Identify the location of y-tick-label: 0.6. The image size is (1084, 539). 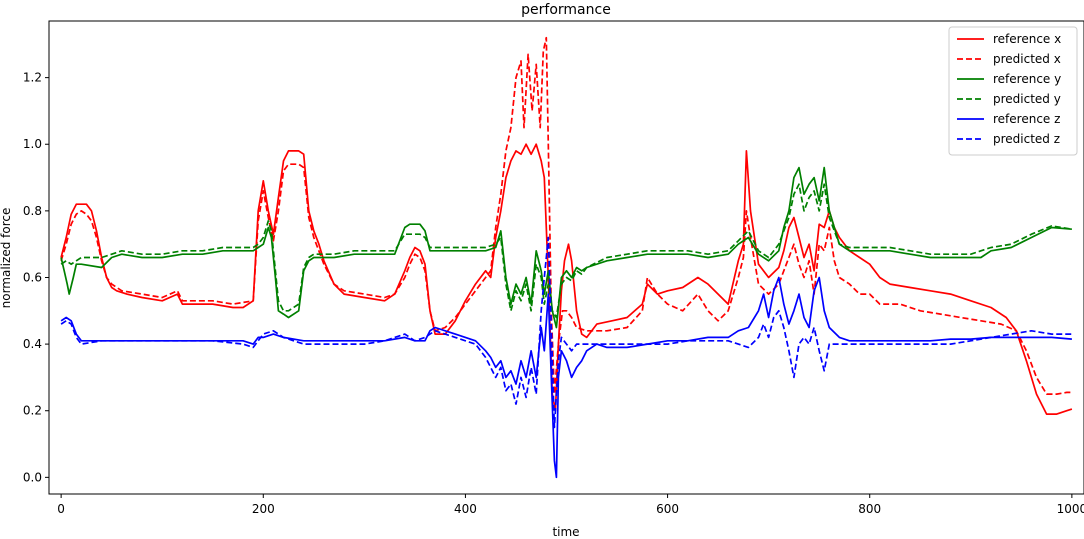
(32, 277).